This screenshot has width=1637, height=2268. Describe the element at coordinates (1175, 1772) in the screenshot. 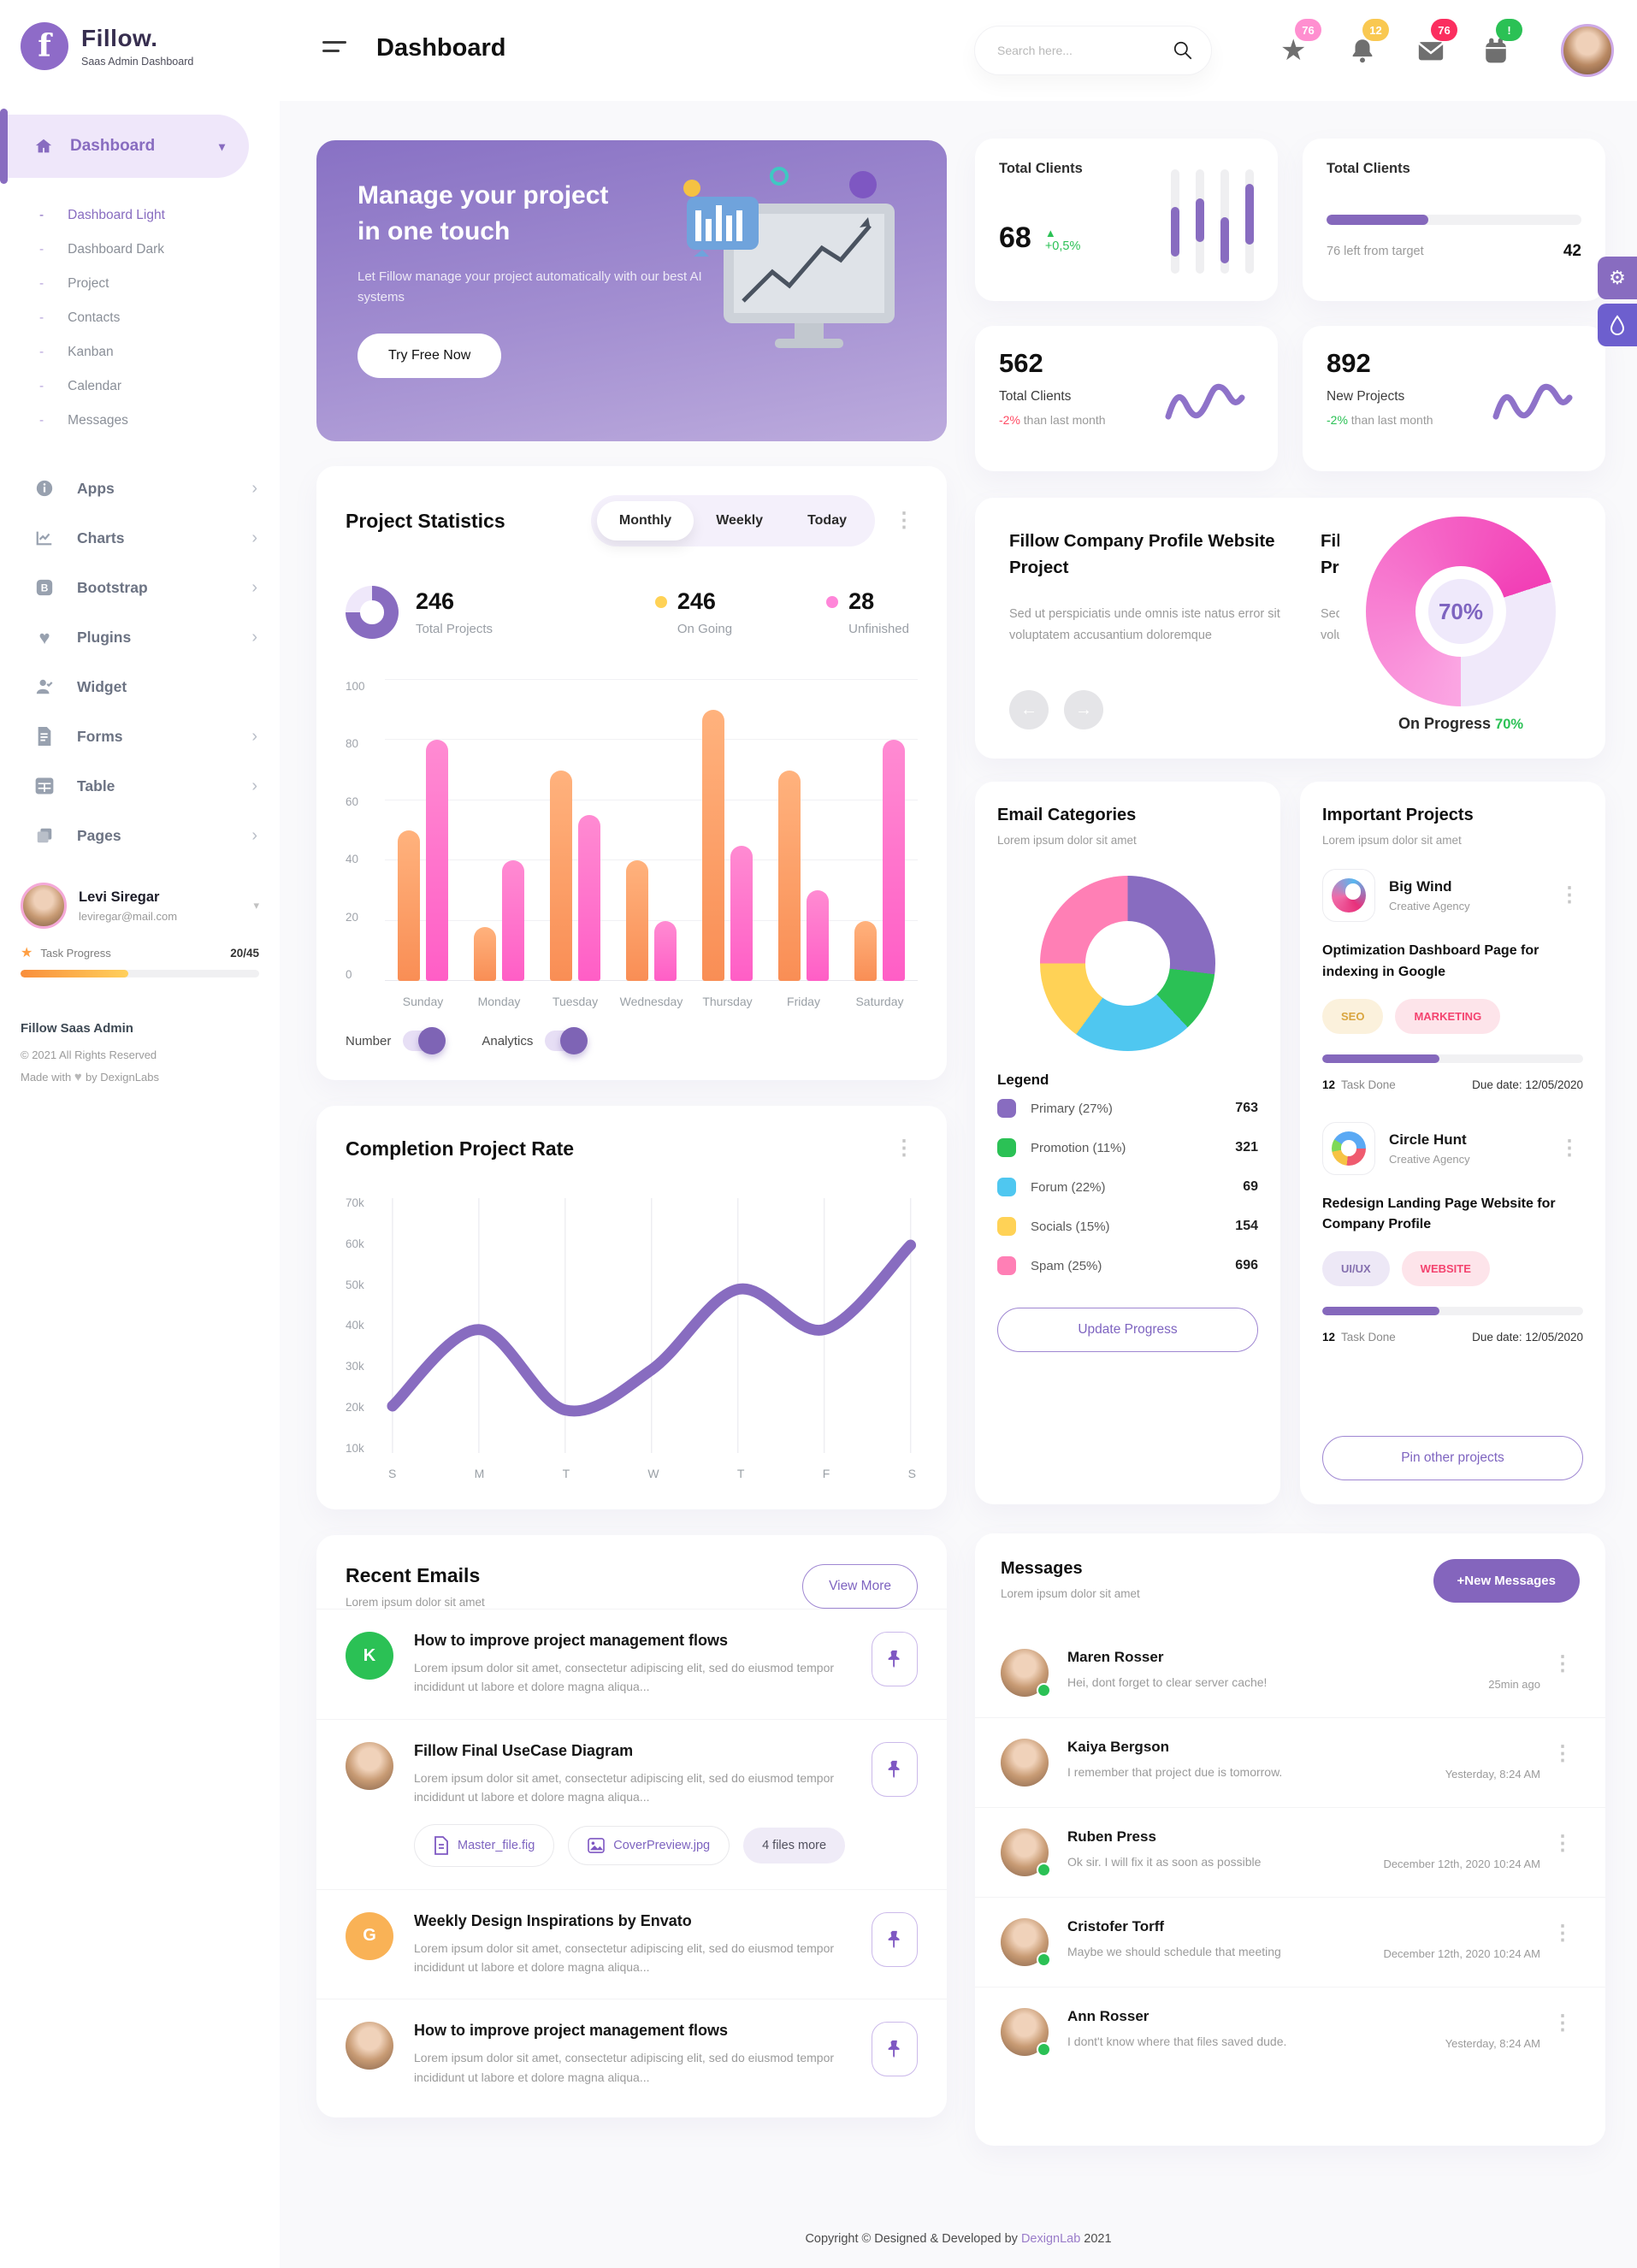

I see `message-text: I remember that project due is tomorrow.` at that location.